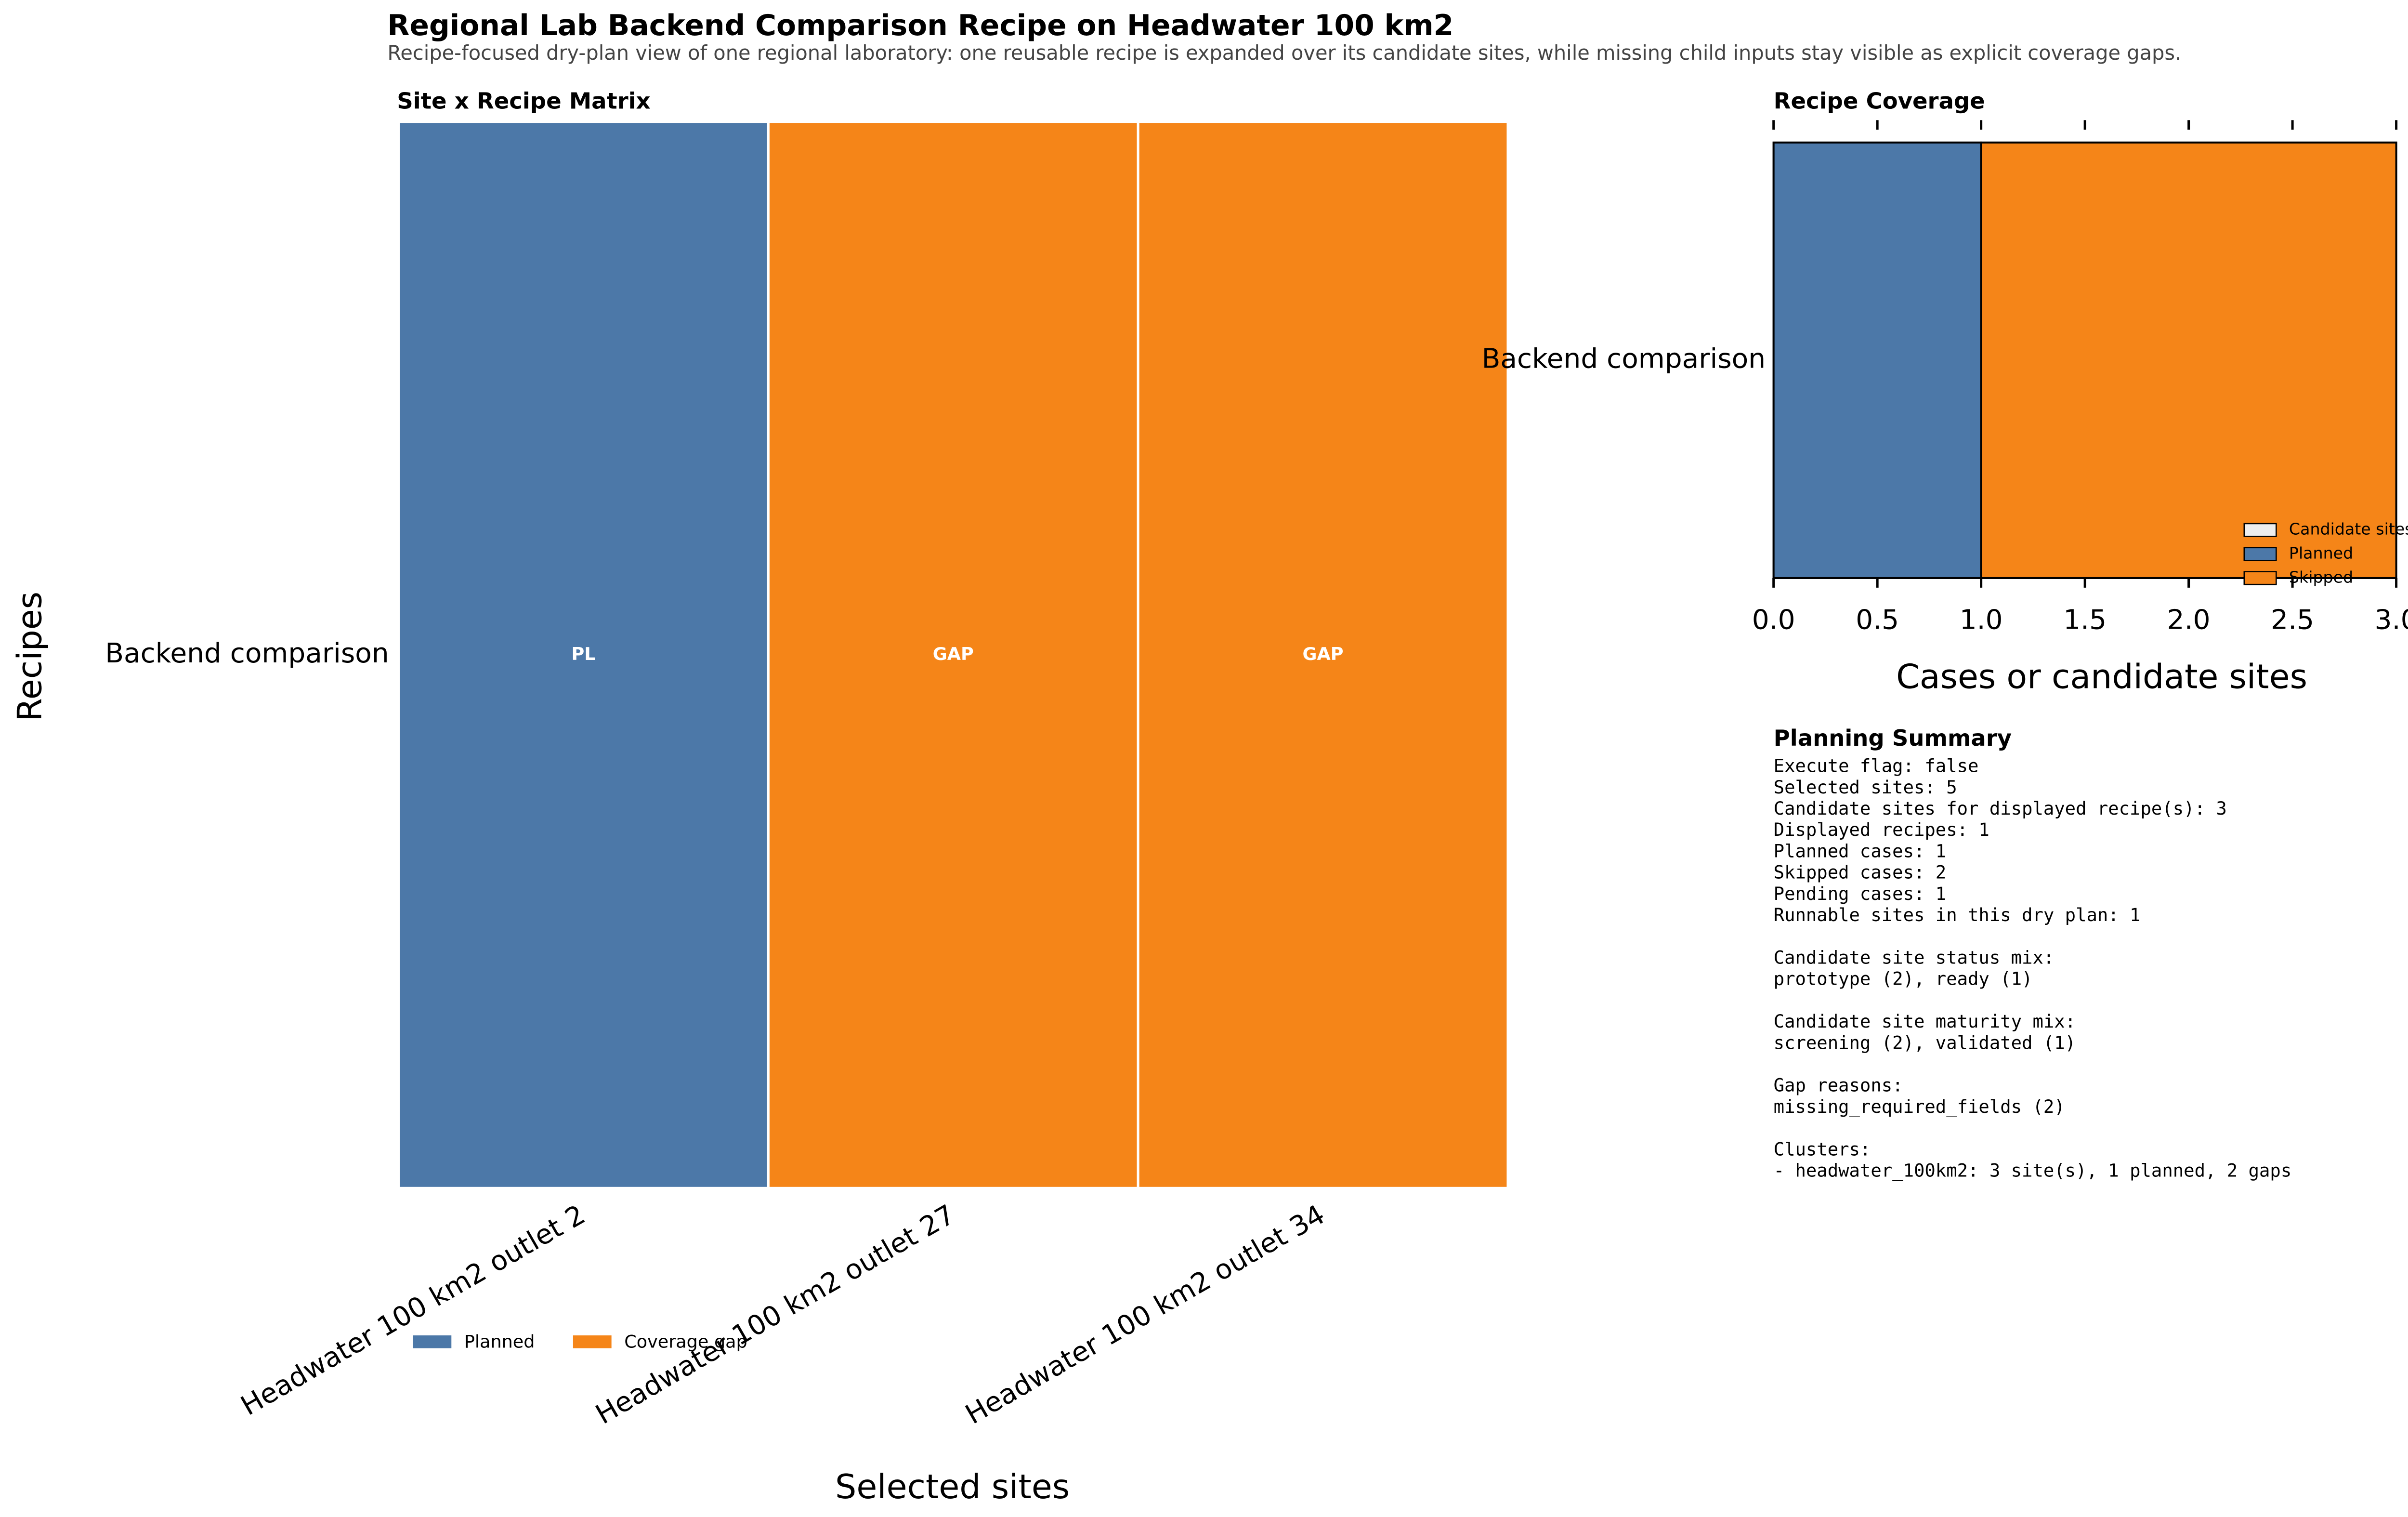 This screenshot has width=2408, height=1517. I want to click on x-tick-label: Headwater 100 km2 outlet 34, so click(1145, 1315).